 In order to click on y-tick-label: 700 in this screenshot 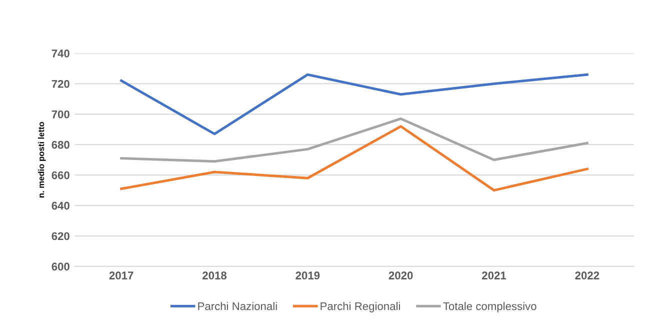, I will do `click(61, 114)`.